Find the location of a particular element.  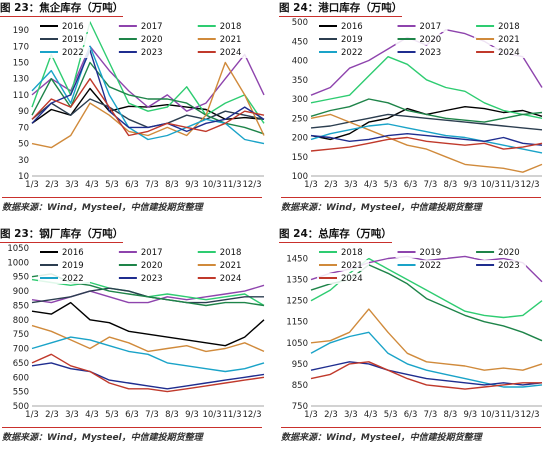

y-tick-label: 500 is located at coordinates (300, 23).